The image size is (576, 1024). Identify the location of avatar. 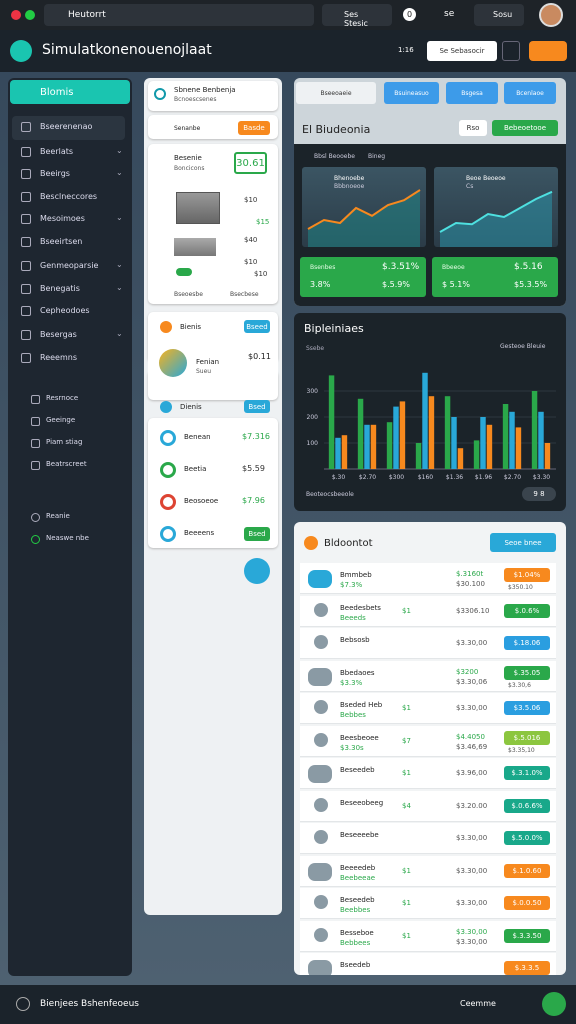
(551, 15).